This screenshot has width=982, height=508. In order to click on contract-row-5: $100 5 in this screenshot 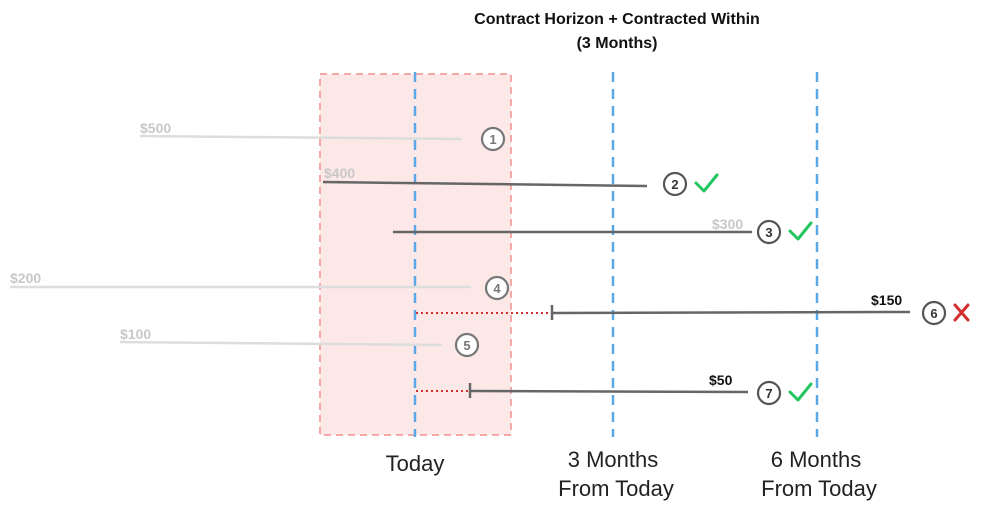, I will do `click(299, 342)`.